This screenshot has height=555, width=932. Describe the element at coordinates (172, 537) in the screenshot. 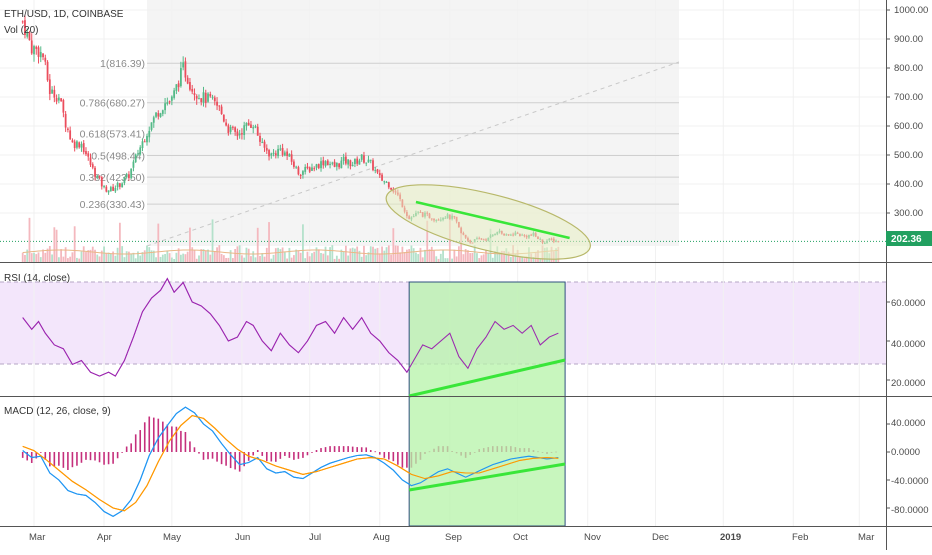

I see `time-axis-label: May` at that location.